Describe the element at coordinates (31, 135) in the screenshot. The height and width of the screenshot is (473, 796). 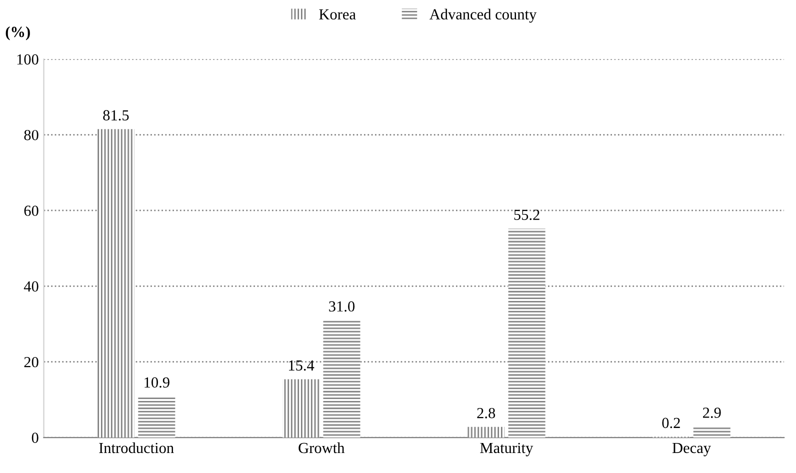
I see `y-tick-label: 80` at that location.